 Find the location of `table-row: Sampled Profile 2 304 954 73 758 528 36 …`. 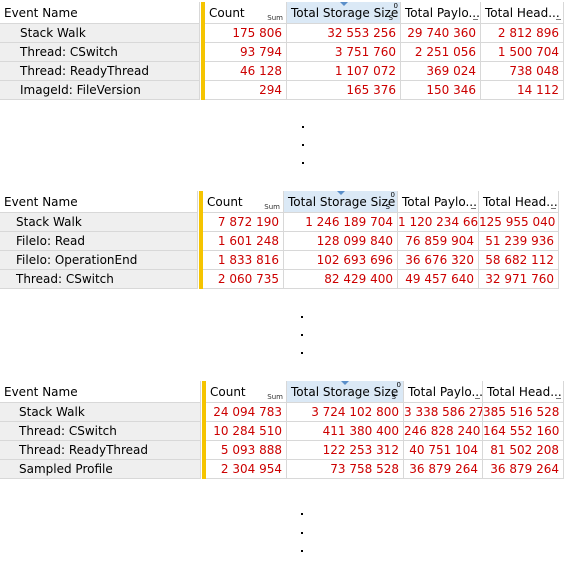

table-row: Sampled Profile 2 304 954 73 758 528 36 … is located at coordinates (282, 469).